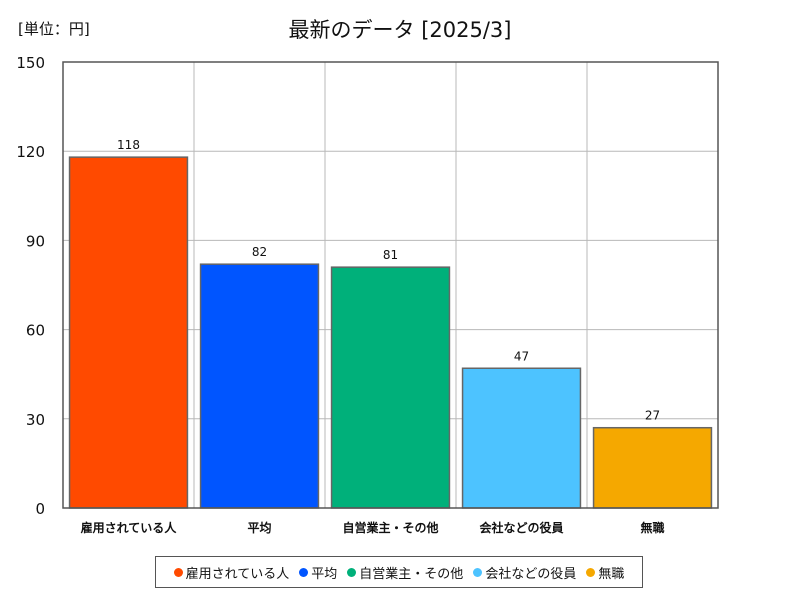  I want to click on x-tick-label: 自営業主・その他, so click(390, 527).